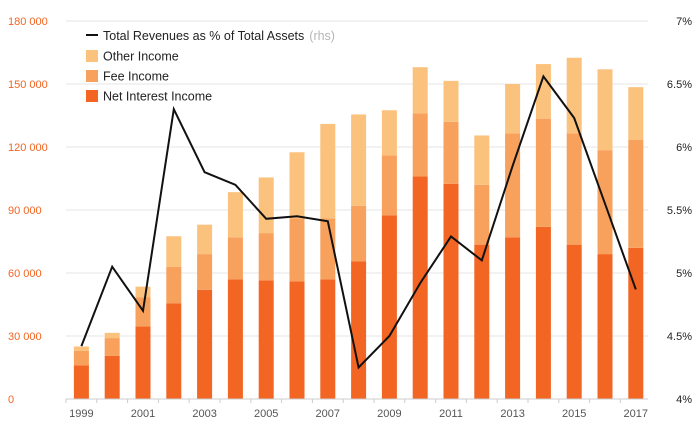 The width and height of the screenshot is (700, 433). What do you see at coordinates (157, 97) in the screenshot?
I see `legend-label: Net Interest Income` at bounding box center [157, 97].